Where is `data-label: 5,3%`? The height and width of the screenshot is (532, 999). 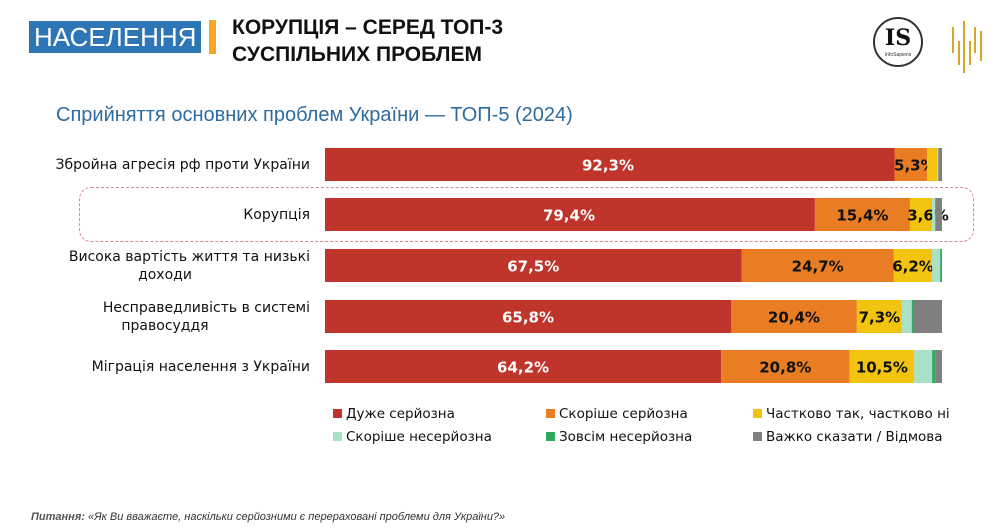
data-label: 5,3% is located at coordinates (915, 166).